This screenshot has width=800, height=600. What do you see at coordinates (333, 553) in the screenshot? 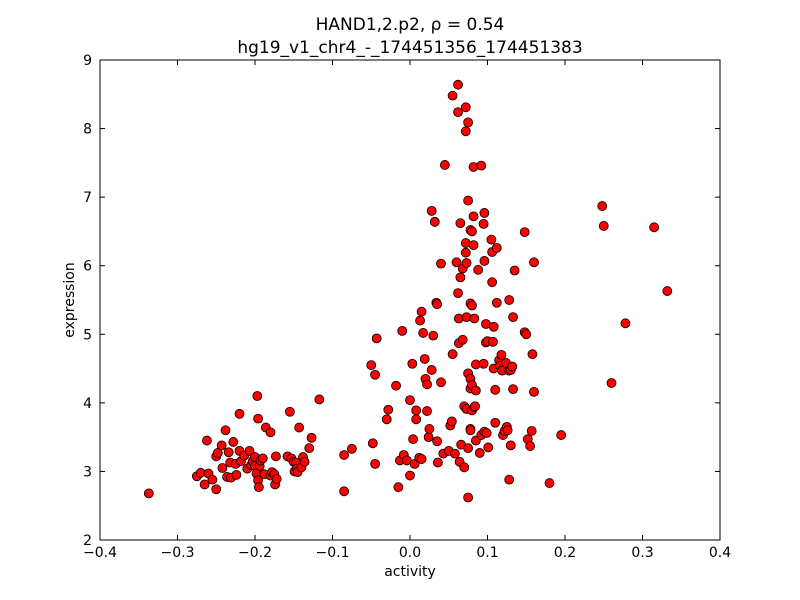
I see `x-tick-label: −0.1` at bounding box center [333, 553].